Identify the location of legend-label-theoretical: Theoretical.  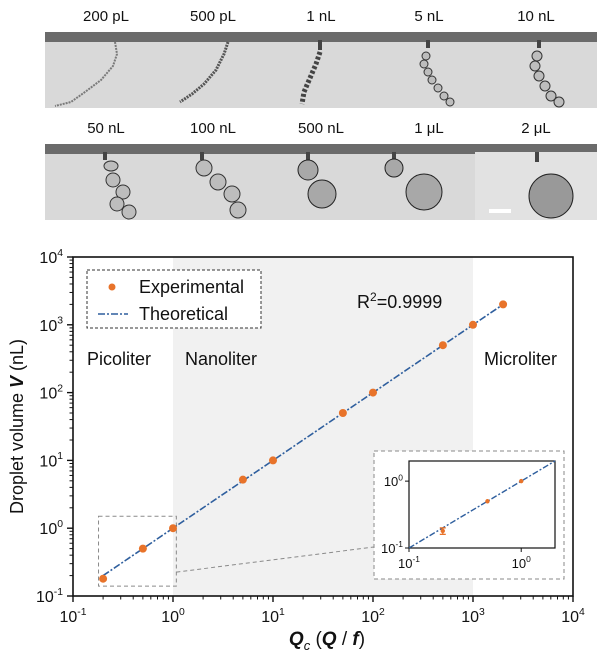
(183, 314).